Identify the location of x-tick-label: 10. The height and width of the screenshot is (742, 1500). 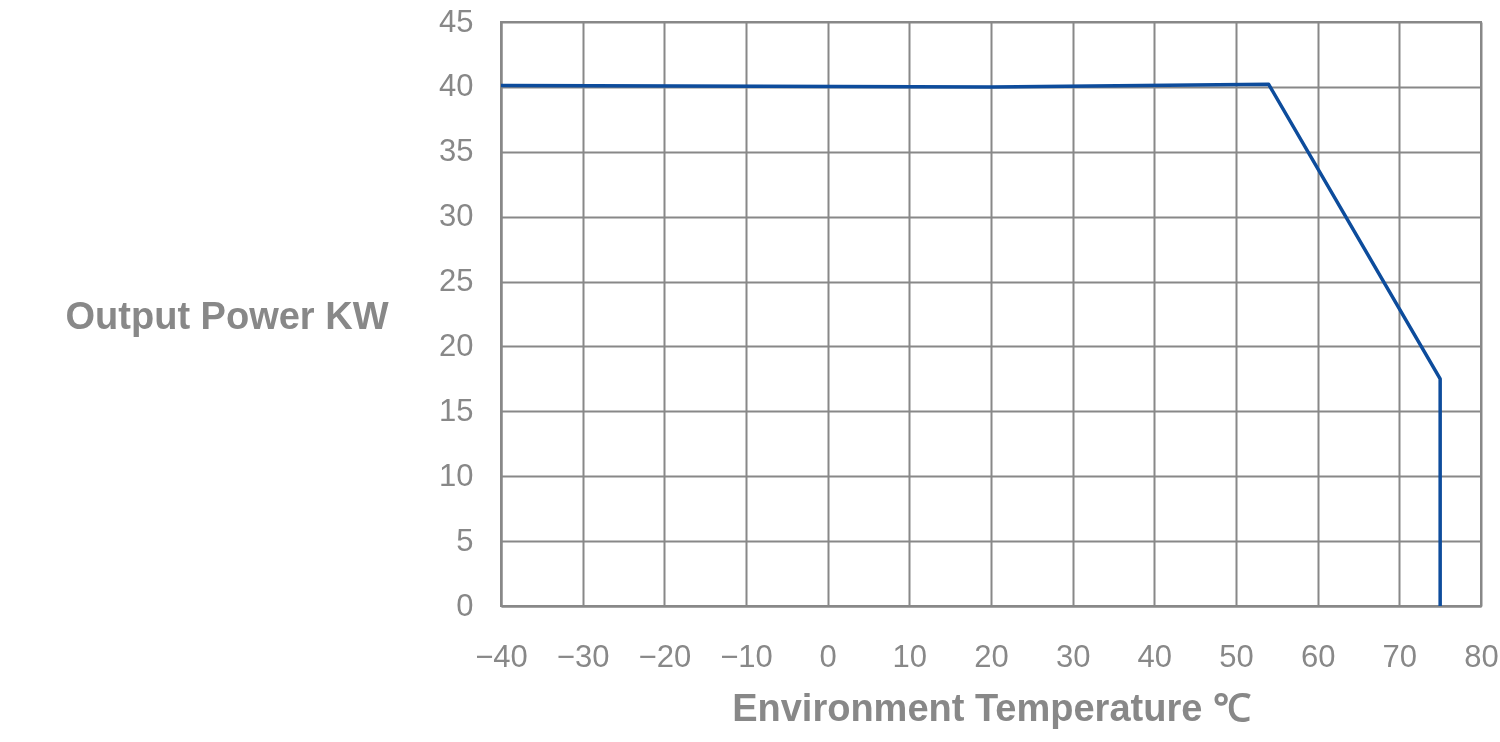
(910, 656).